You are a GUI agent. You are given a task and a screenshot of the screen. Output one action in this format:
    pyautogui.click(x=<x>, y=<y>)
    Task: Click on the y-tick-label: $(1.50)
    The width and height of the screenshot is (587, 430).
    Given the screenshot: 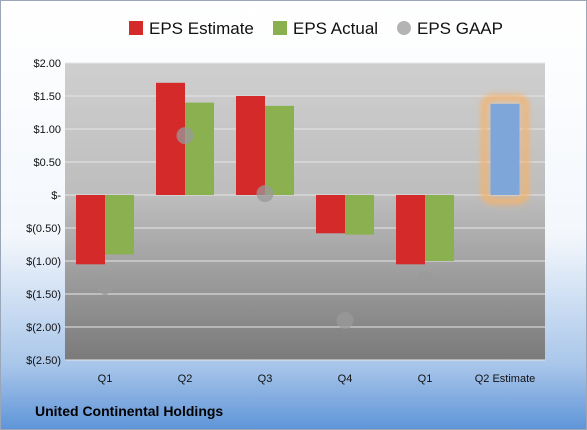 What is the action you would take?
    pyautogui.click(x=43, y=295)
    